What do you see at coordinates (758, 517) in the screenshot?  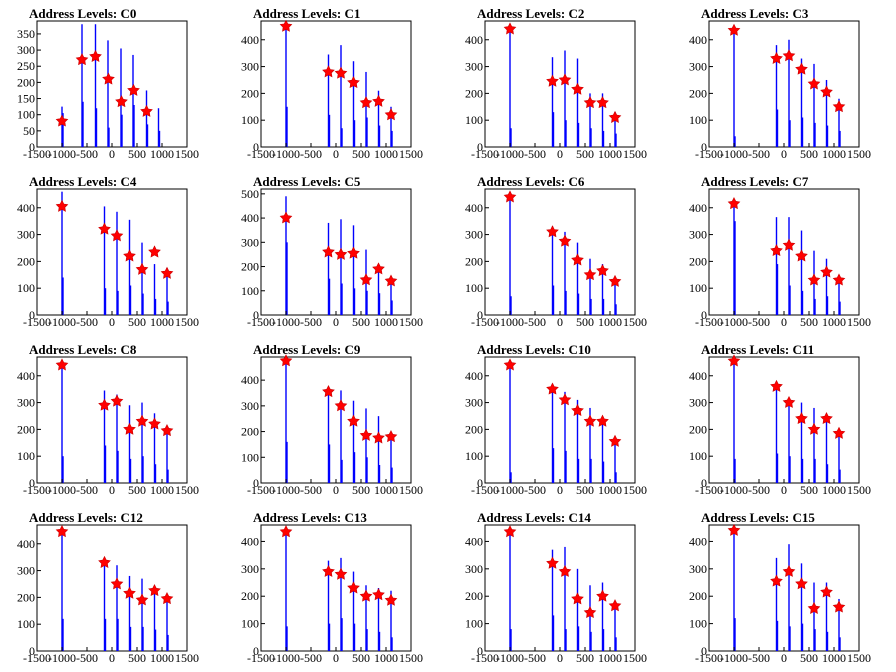 I see `chart-title: Address Levels: C15` at bounding box center [758, 517].